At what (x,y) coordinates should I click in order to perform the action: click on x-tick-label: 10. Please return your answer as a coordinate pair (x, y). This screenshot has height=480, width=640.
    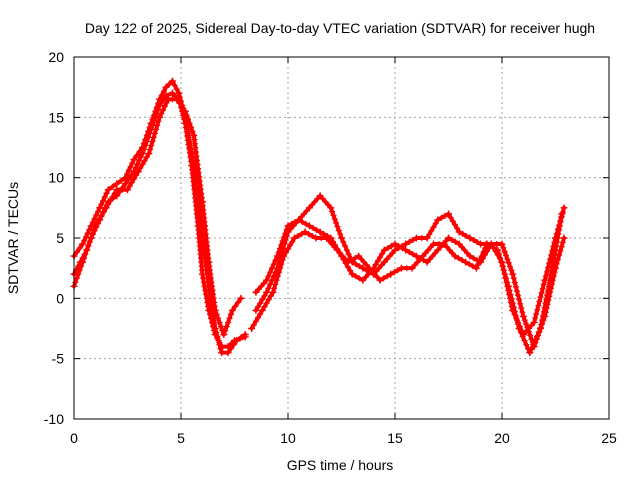
    Looking at the image, I should click on (288, 438).